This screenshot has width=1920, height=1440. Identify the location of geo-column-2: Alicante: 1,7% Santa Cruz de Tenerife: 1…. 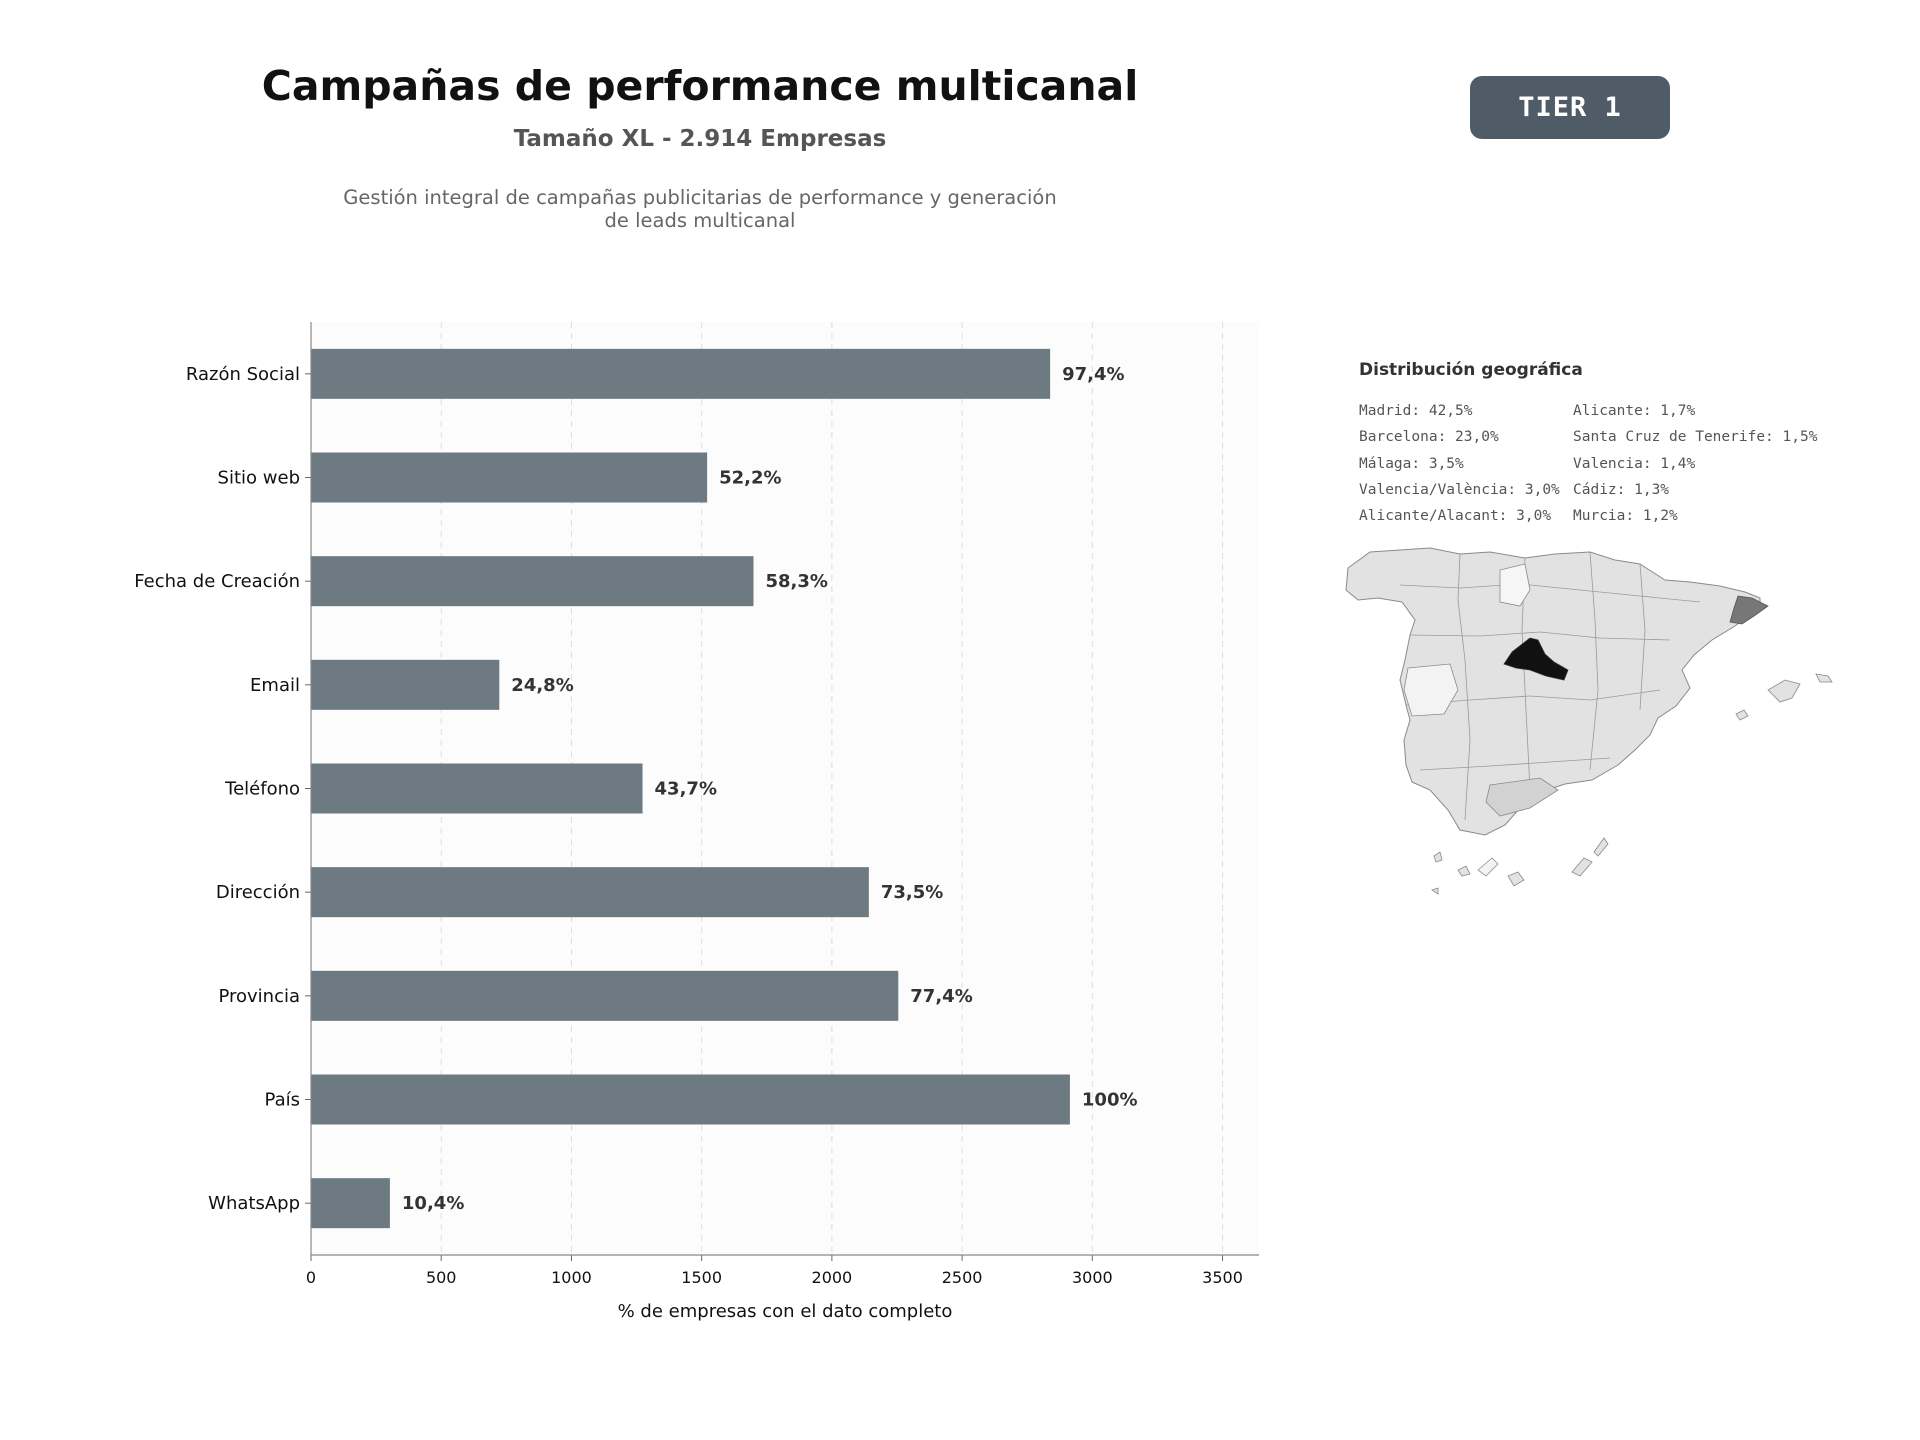
(1695, 463).